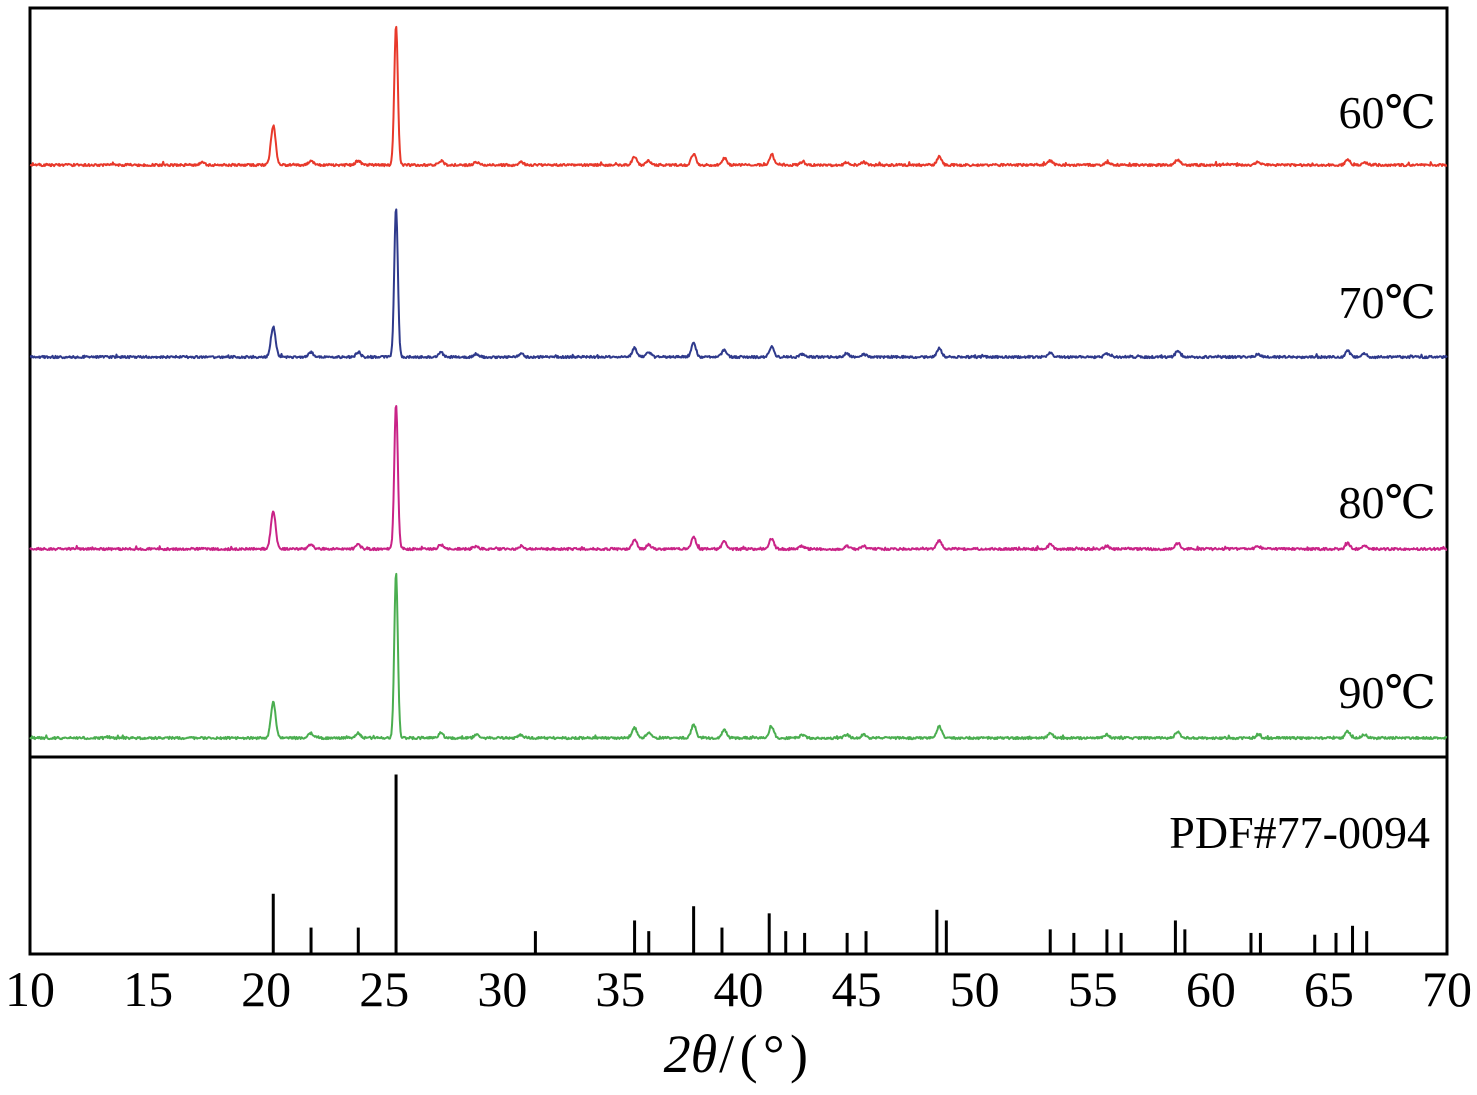 This screenshot has height=1095, width=1477. What do you see at coordinates (1299, 832) in the screenshot?
I see `reference-label: PDF#77-0094` at bounding box center [1299, 832].